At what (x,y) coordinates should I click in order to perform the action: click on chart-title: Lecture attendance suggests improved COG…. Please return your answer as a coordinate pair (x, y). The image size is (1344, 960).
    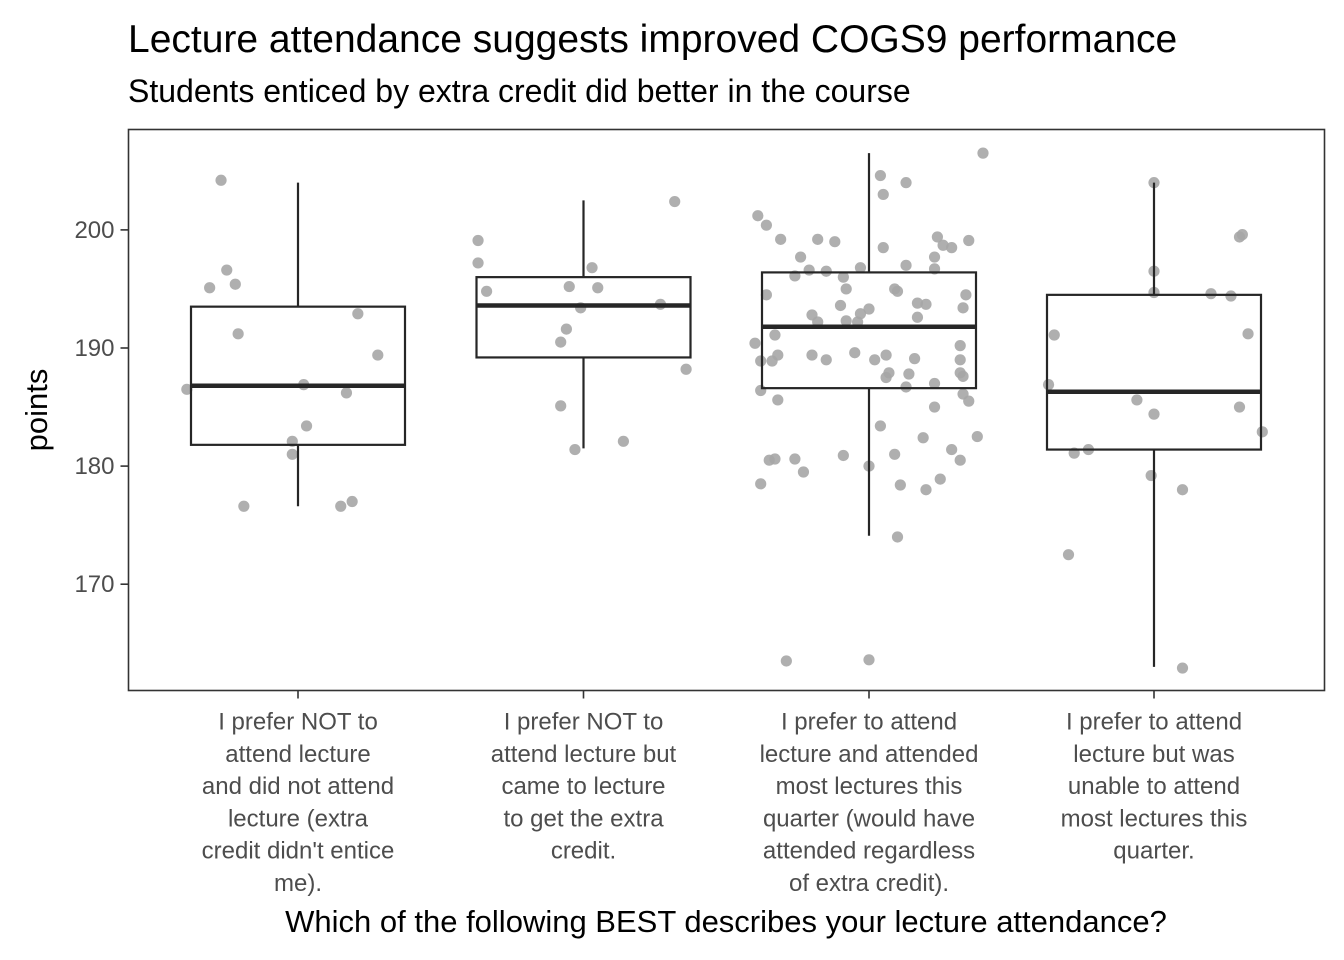
    Looking at the image, I should click on (652, 39).